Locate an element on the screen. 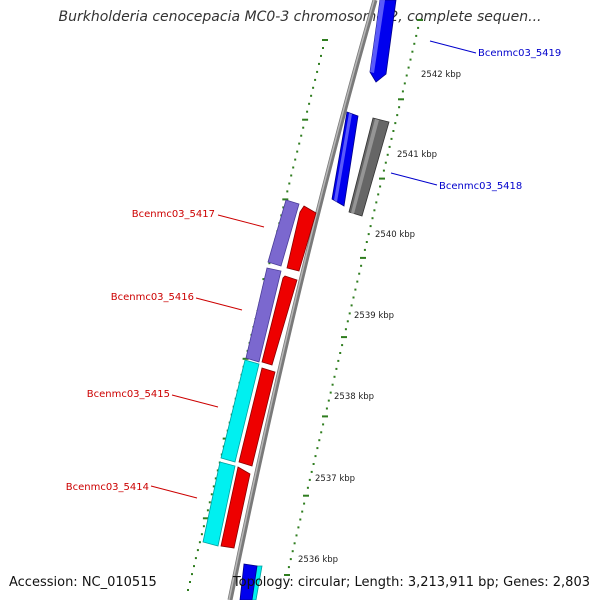 The height and width of the screenshot is (600, 600). kbp-label-2540: 2540 kbp is located at coordinates (395, 235).